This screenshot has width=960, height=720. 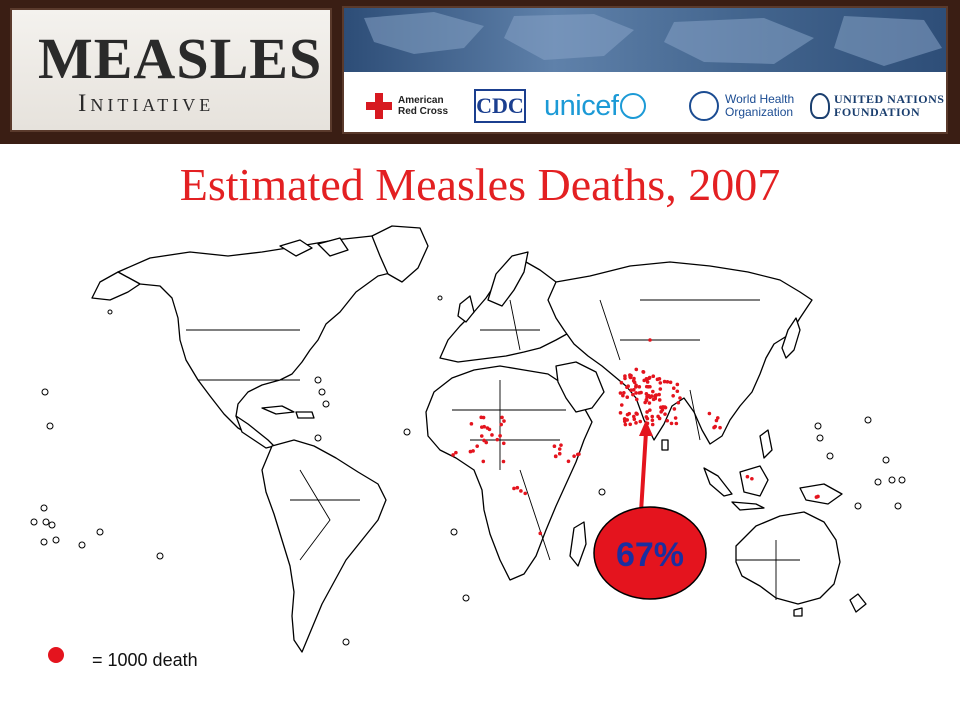 What do you see at coordinates (379, 106) in the screenshot?
I see `red-cross-icon` at bounding box center [379, 106].